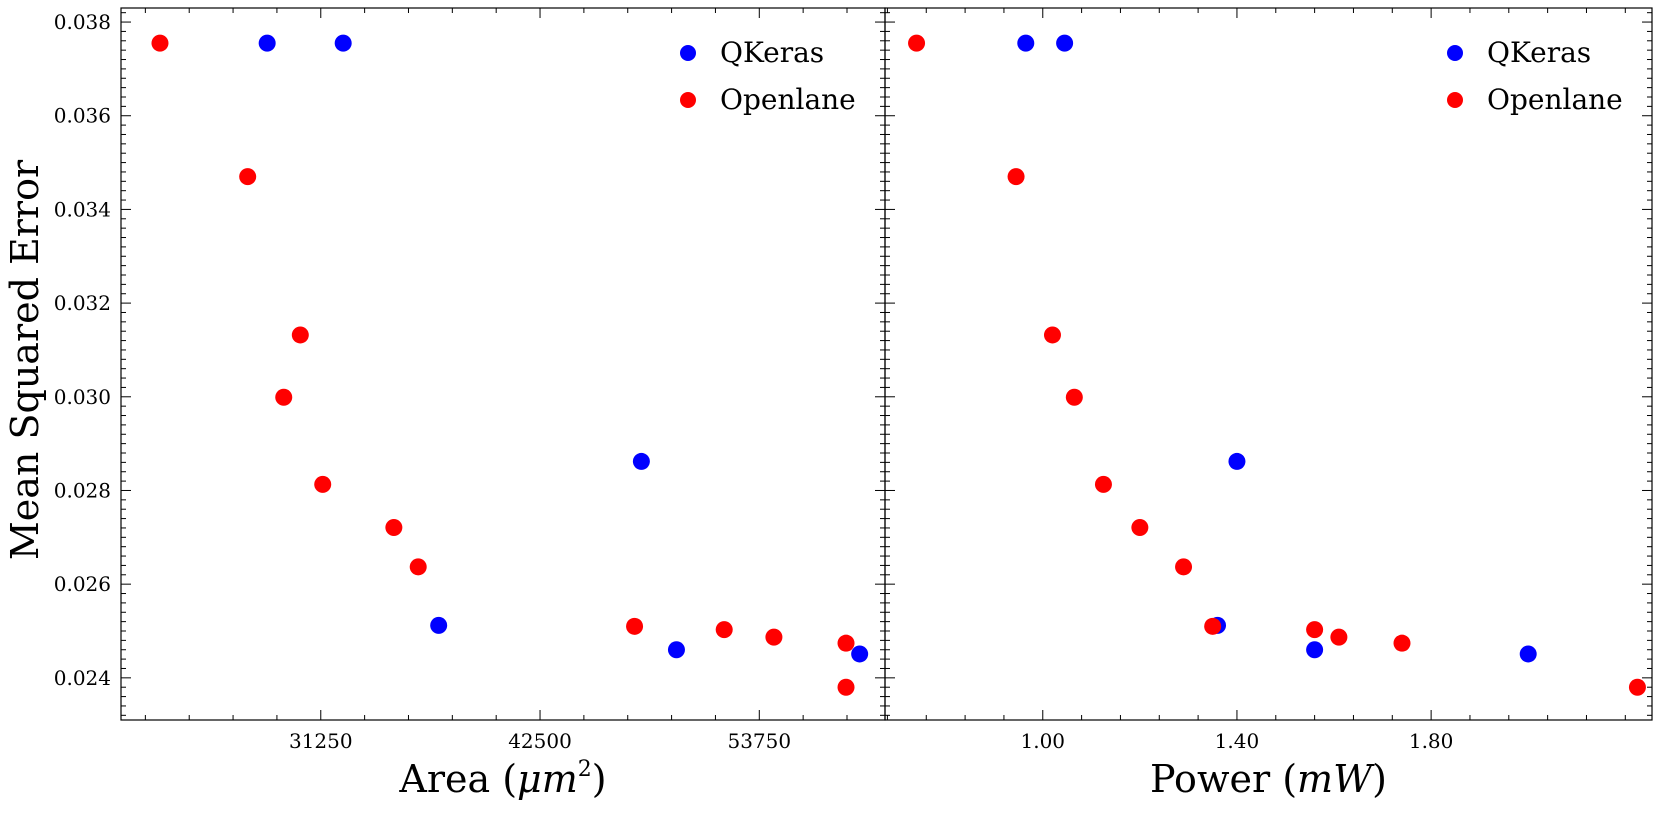 Image resolution: width=1660 pixels, height=817 pixels. Describe the element at coordinates (768, 76) in the screenshot. I see `area-legend: QKeras Openlane` at that location.